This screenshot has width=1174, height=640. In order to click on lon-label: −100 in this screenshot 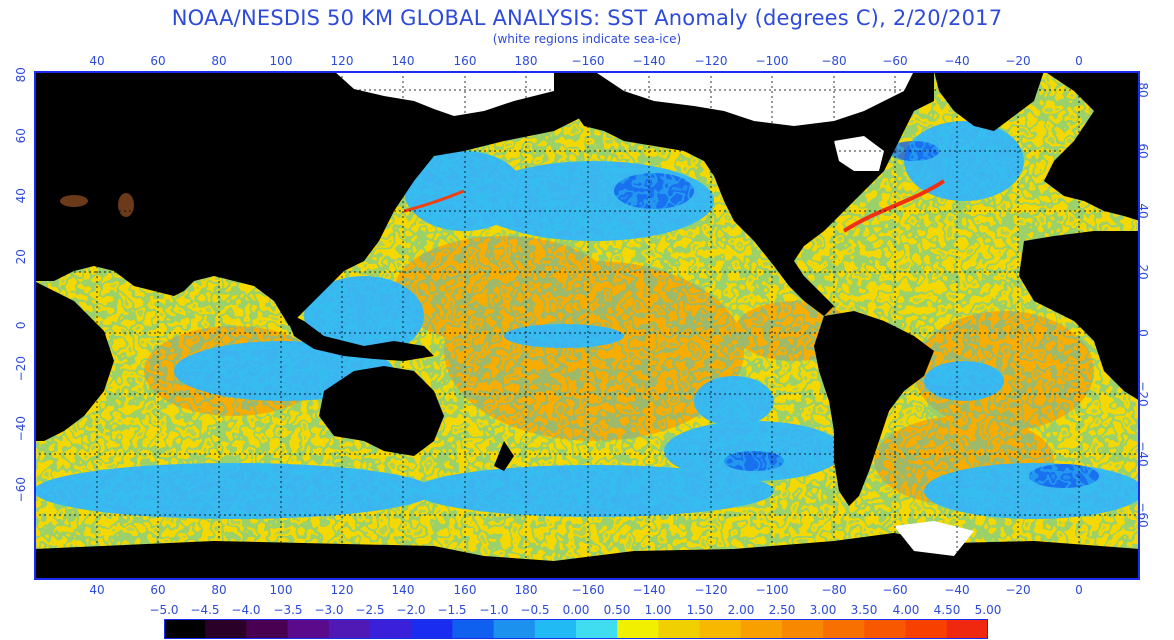, I will do `click(772, 61)`.